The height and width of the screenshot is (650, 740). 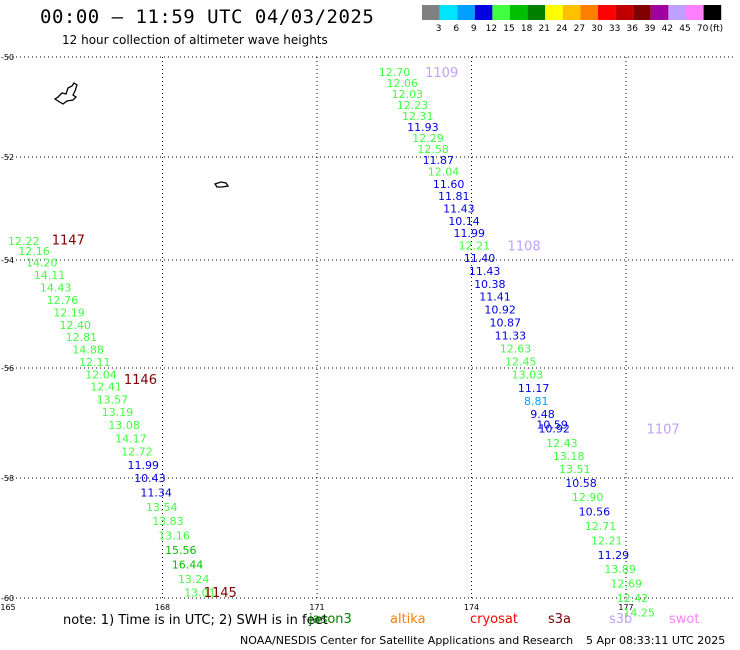 What do you see at coordinates (621, 619) in the screenshot?
I see `satellite-s3b: s3b` at bounding box center [621, 619].